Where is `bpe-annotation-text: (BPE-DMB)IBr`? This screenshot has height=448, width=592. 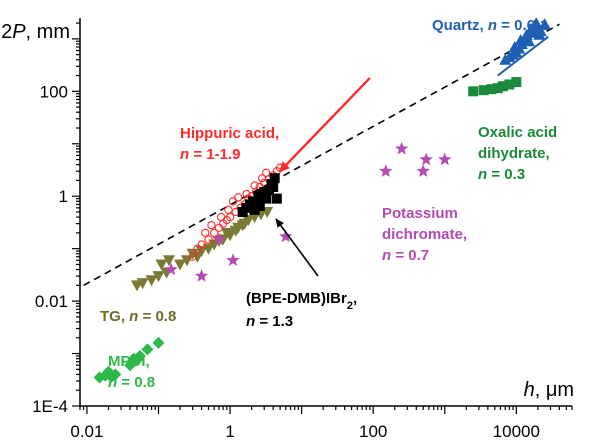 bpe-annotation-text: (BPE-DMB)IBr is located at coordinates (296, 298).